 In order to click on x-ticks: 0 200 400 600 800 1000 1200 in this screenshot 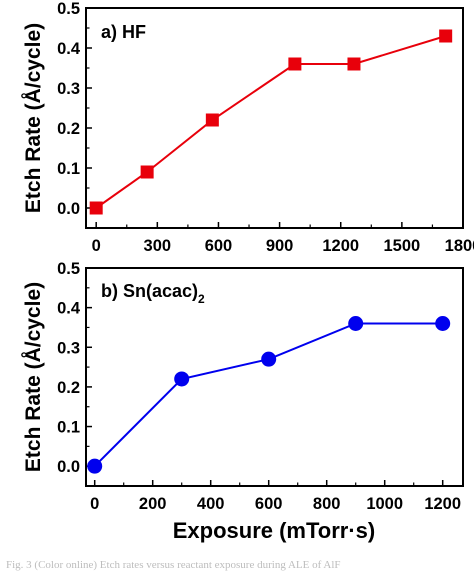, I will do `click(275, 496)`.